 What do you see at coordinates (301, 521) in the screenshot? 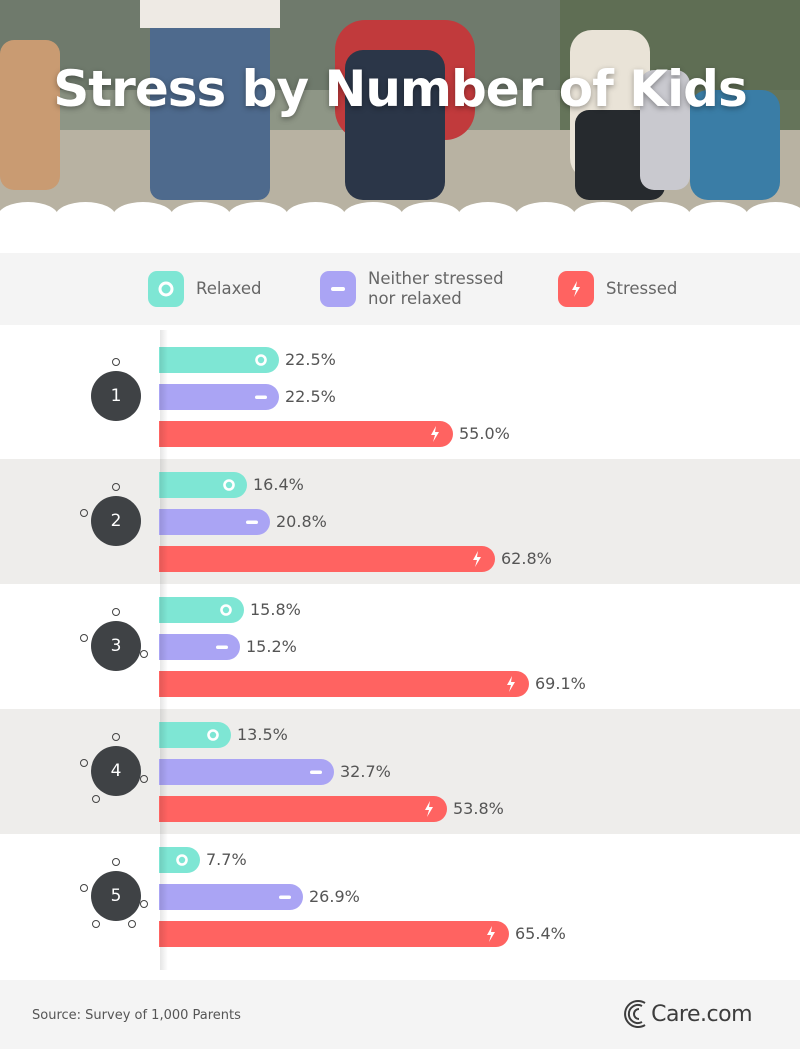
I see `data-label-neither: 20.8%` at bounding box center [301, 521].